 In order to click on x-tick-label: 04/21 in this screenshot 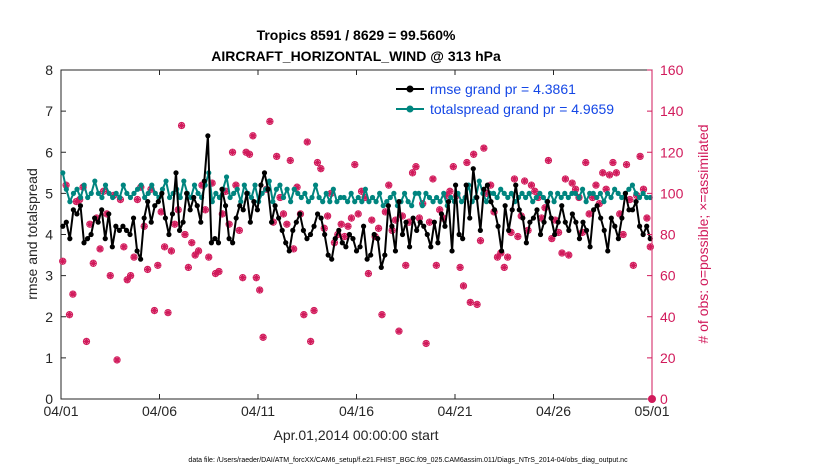, I will do `click(454, 411)`.